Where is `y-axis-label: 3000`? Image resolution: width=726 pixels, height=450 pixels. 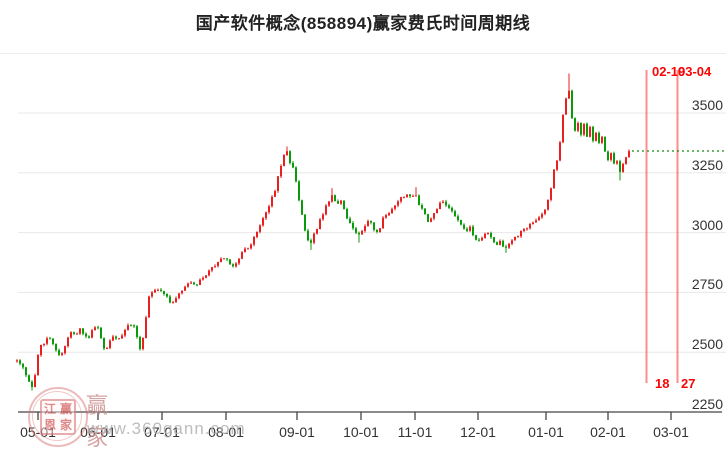
y-axis-label: 3000 is located at coordinates (707, 224).